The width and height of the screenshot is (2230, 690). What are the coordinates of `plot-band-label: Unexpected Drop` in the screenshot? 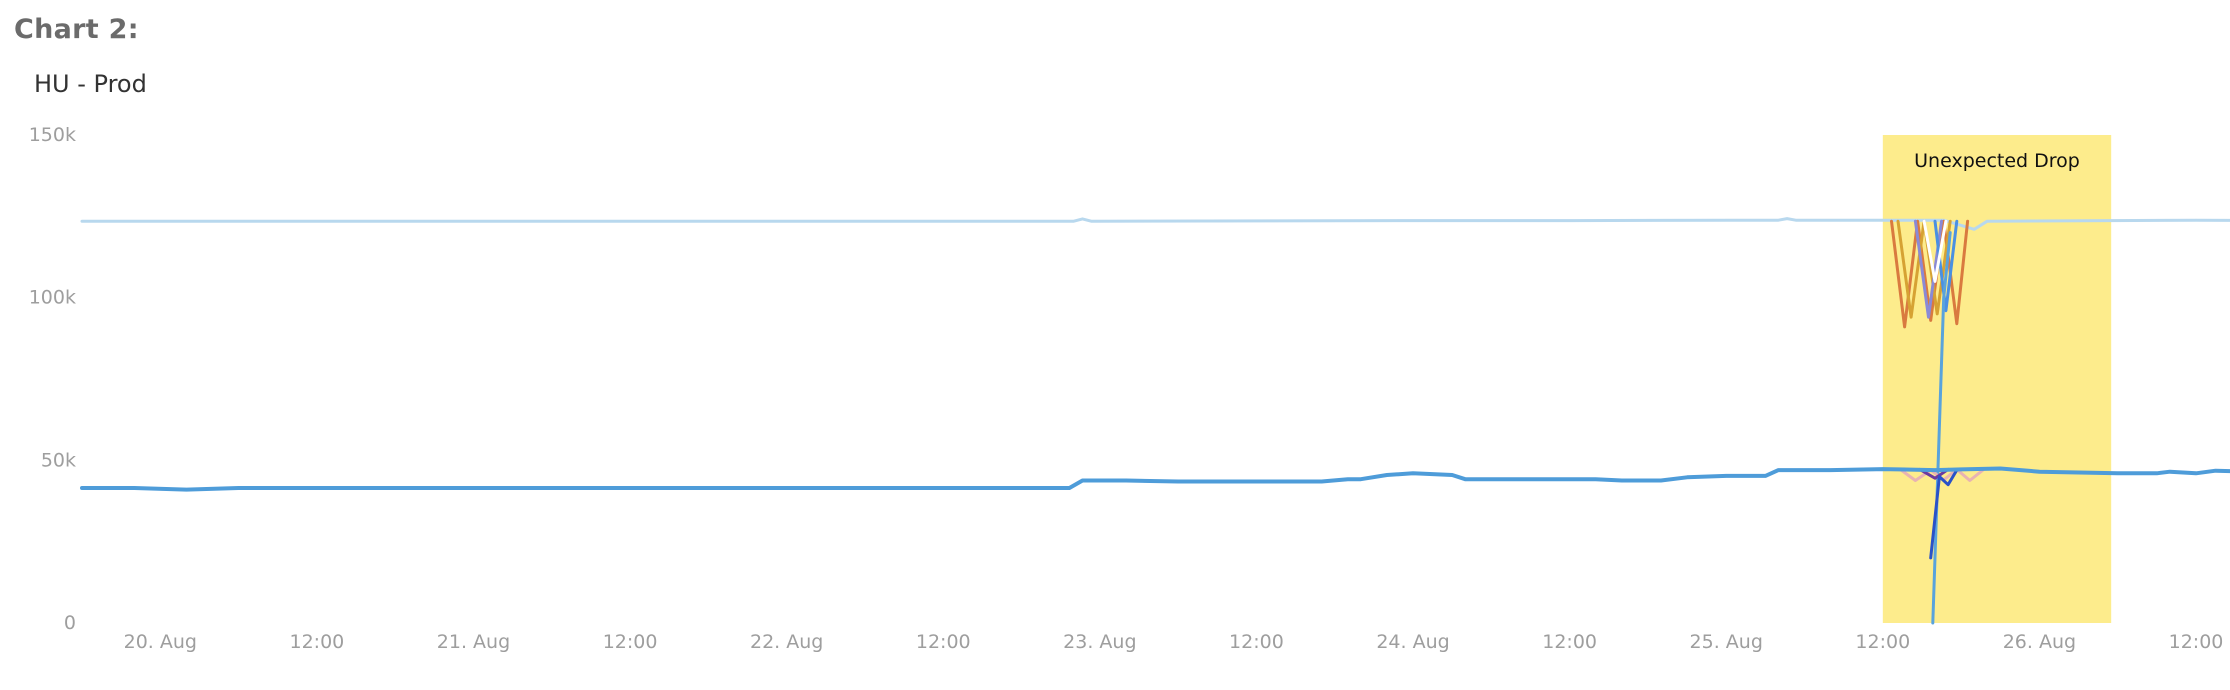 It's located at (1997, 161).